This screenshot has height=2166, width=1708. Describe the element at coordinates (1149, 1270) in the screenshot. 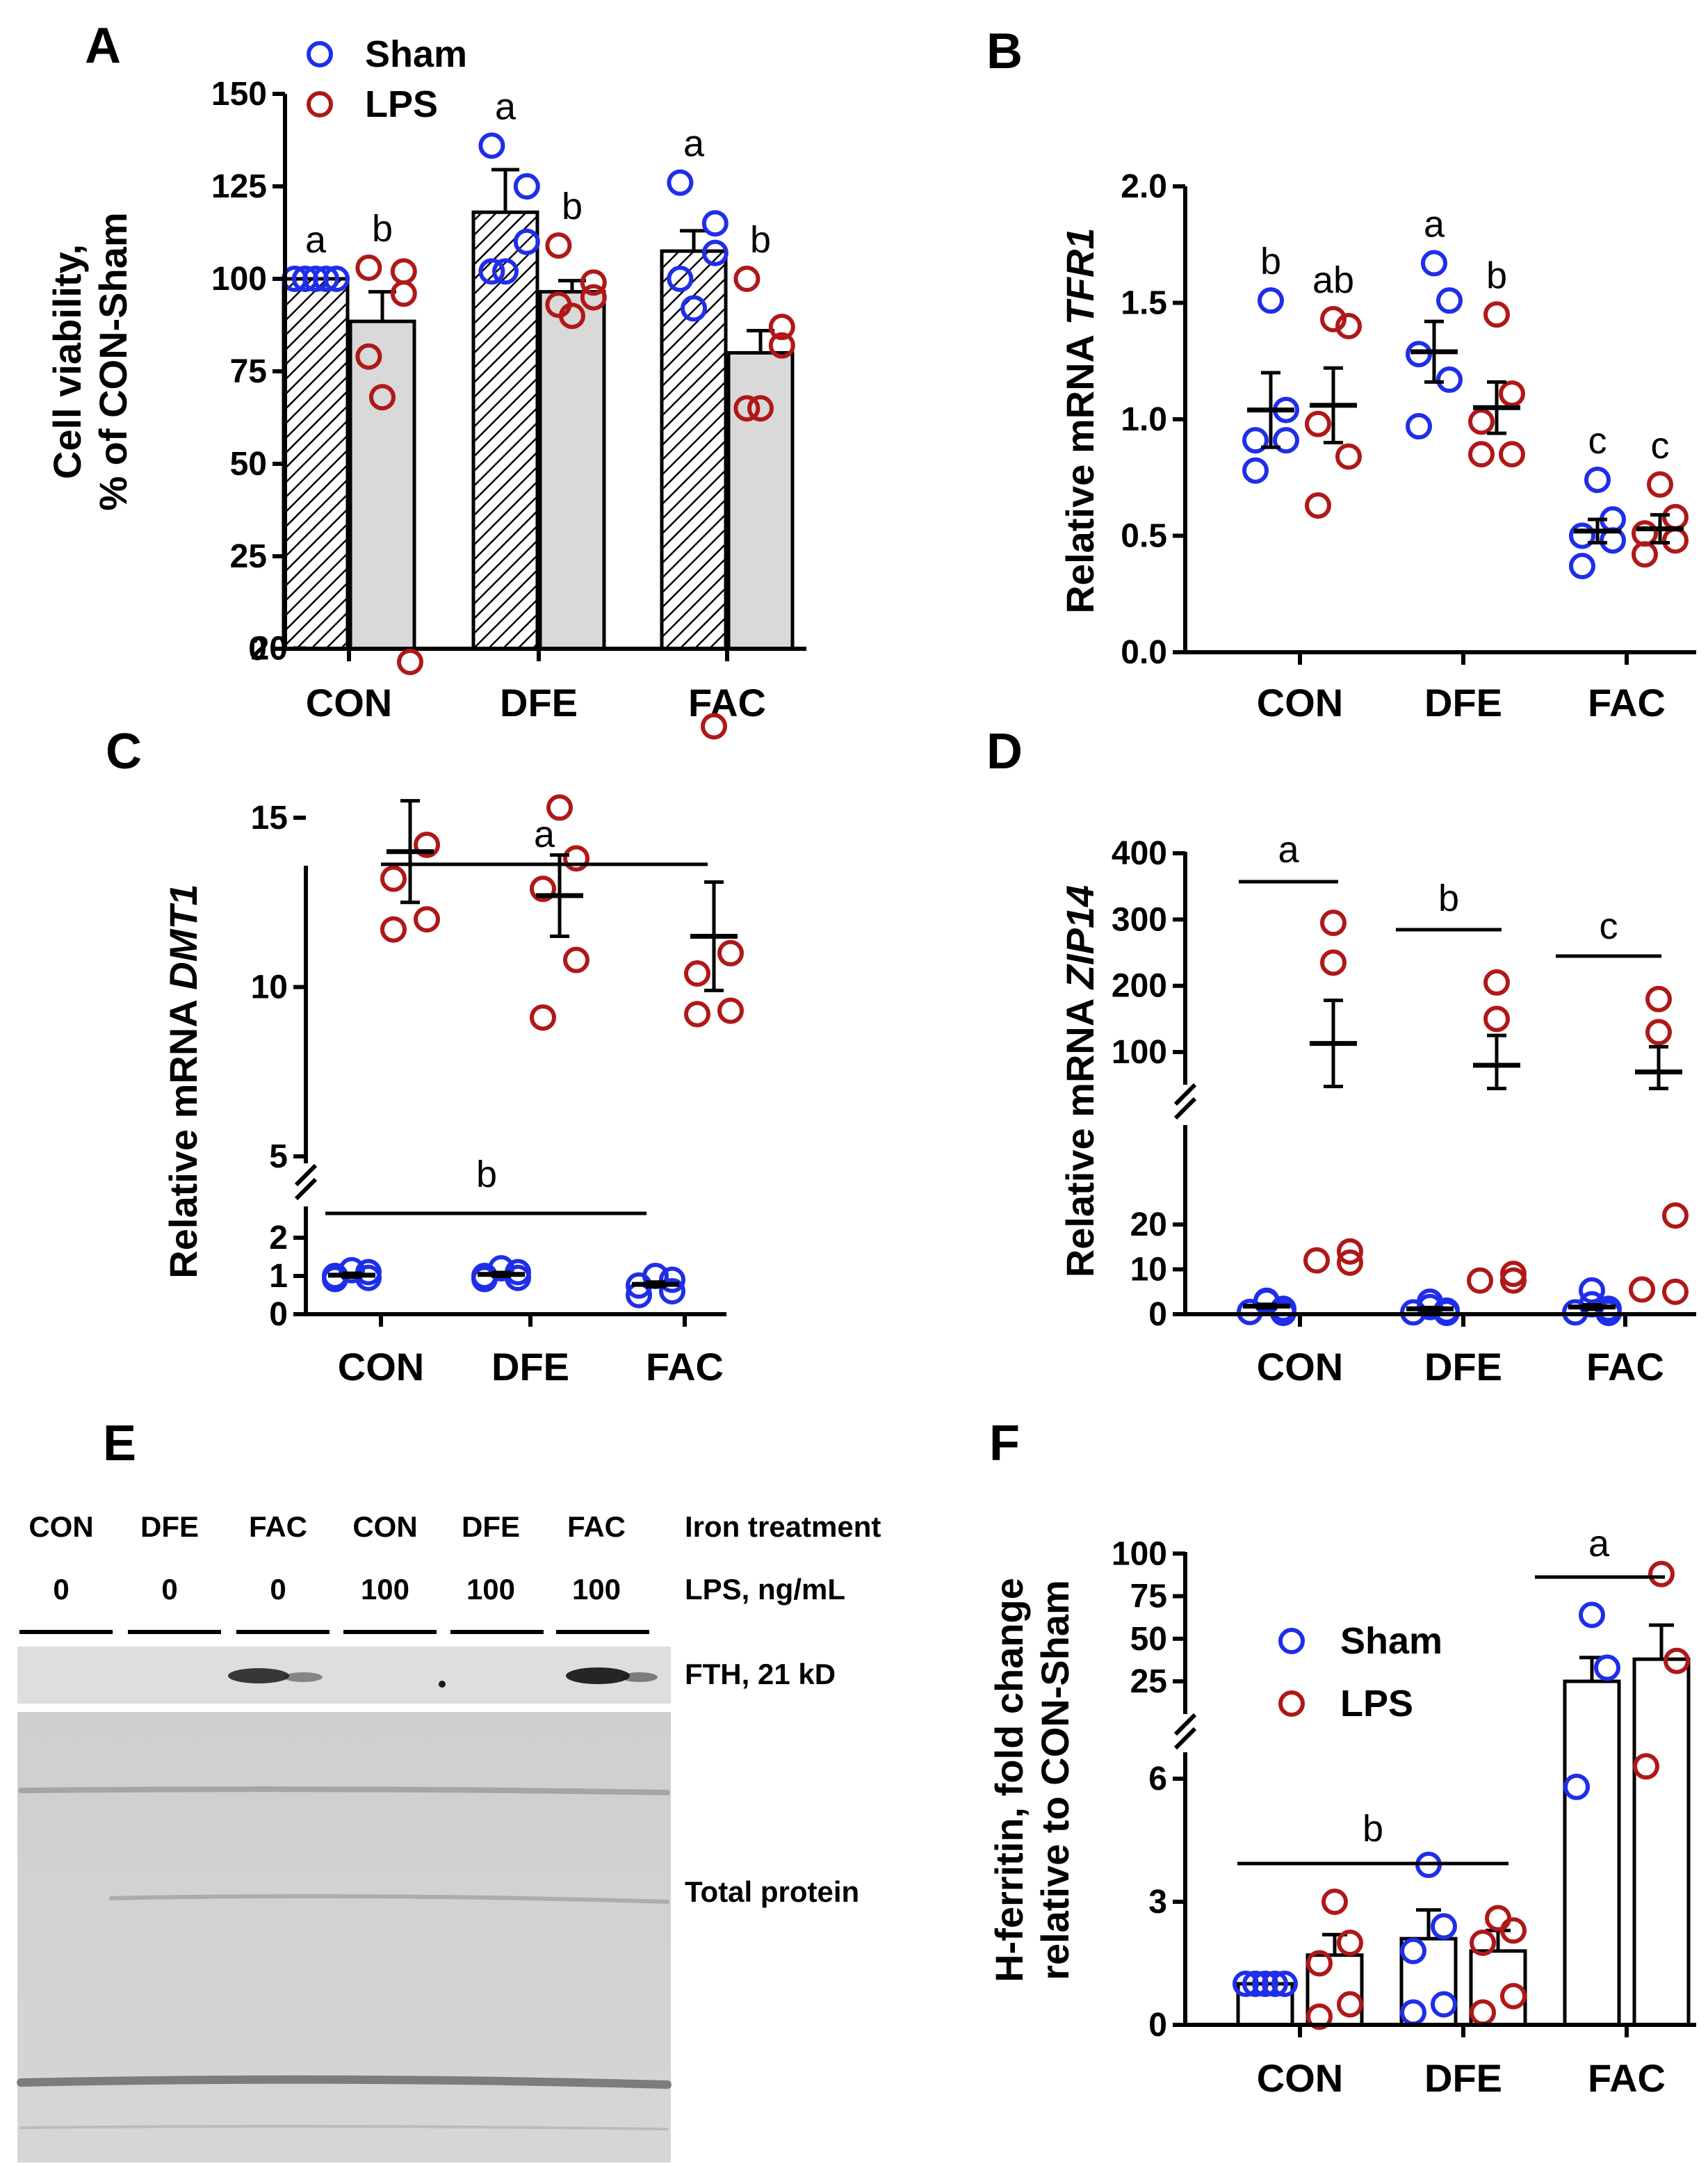

I see `y-tick-label: 10` at that location.